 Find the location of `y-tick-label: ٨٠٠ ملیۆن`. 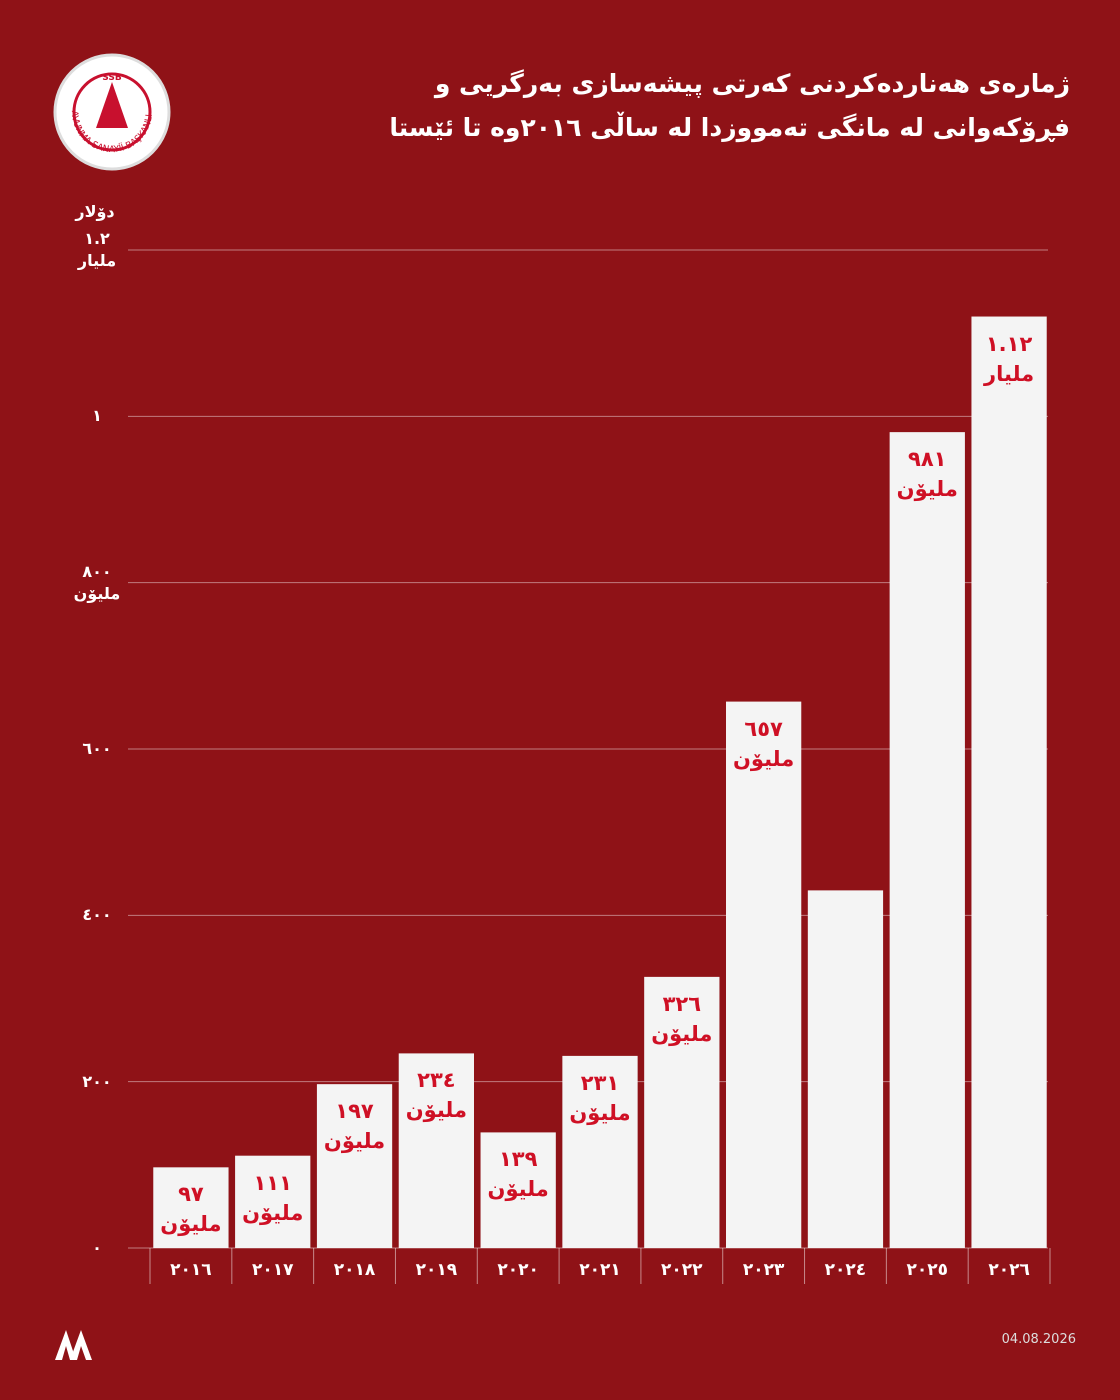

y-tick-label: ٨٠٠ ملیۆن is located at coordinates (97, 582).